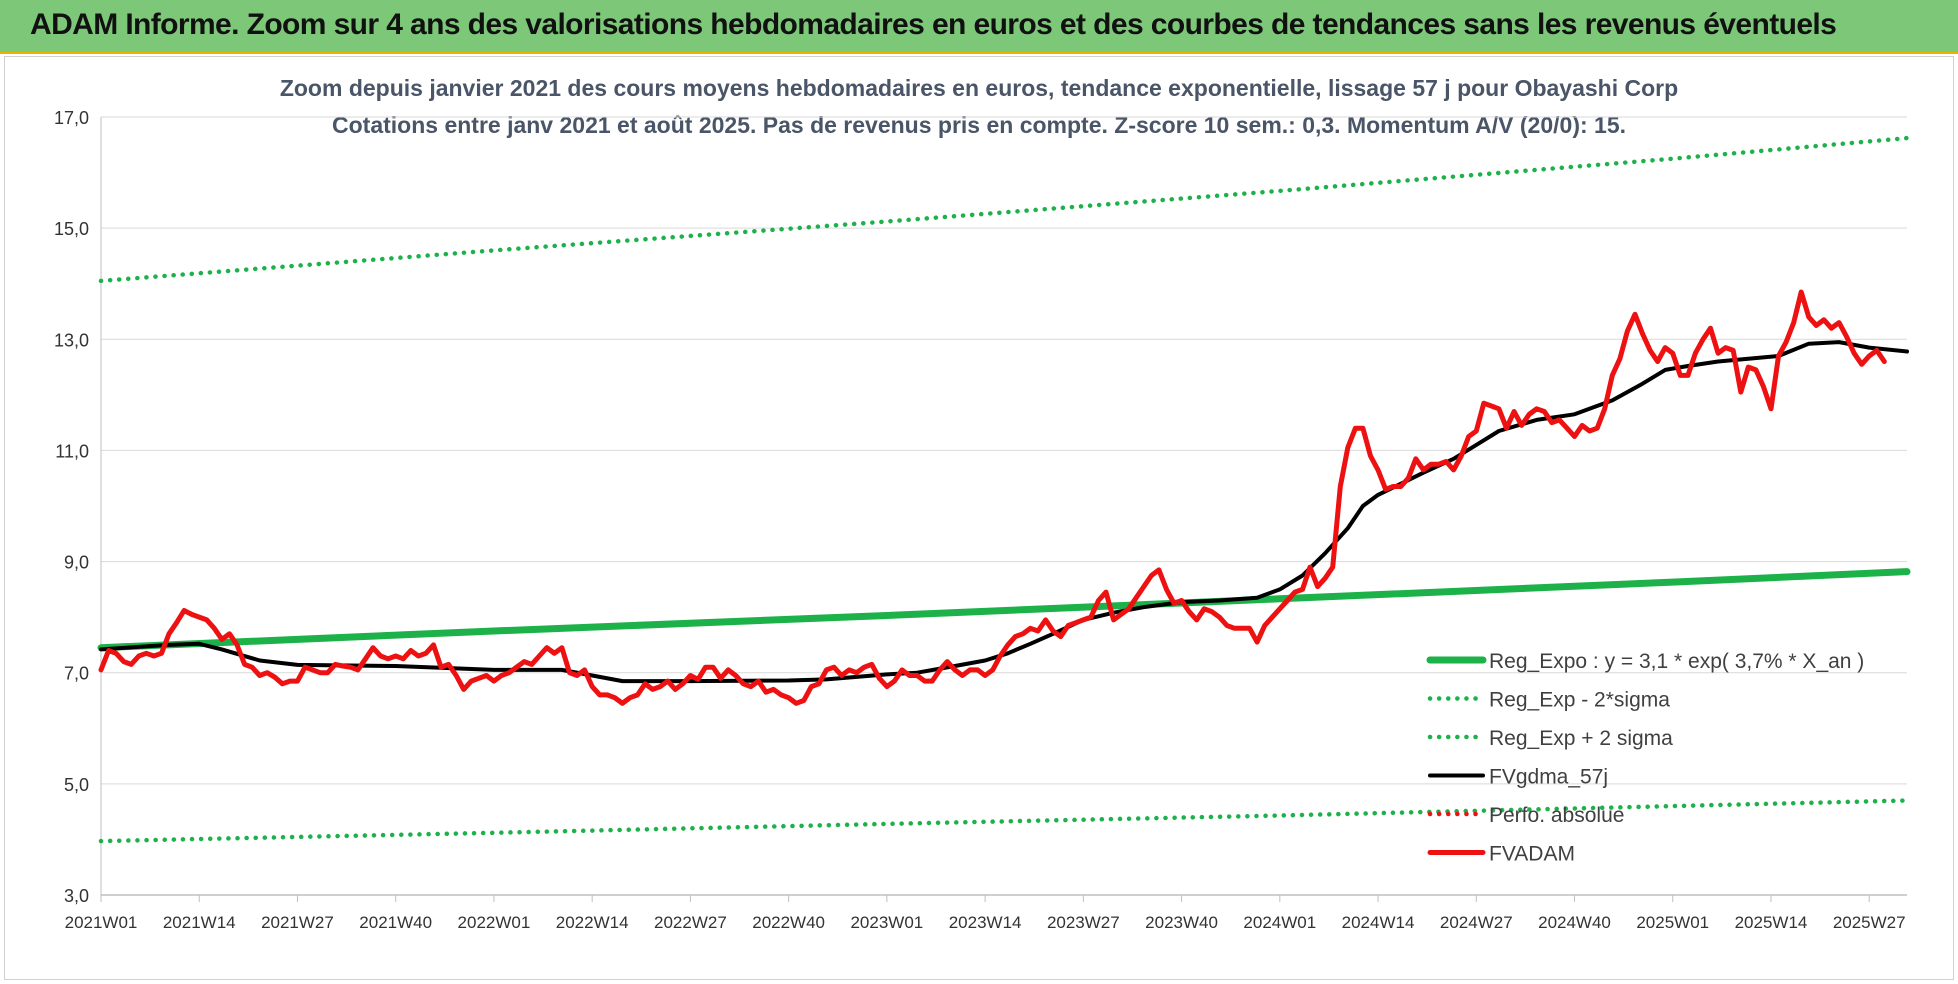  What do you see at coordinates (1181, 922) in the screenshot?
I see `x-tick-label: 2023W40` at bounding box center [1181, 922].